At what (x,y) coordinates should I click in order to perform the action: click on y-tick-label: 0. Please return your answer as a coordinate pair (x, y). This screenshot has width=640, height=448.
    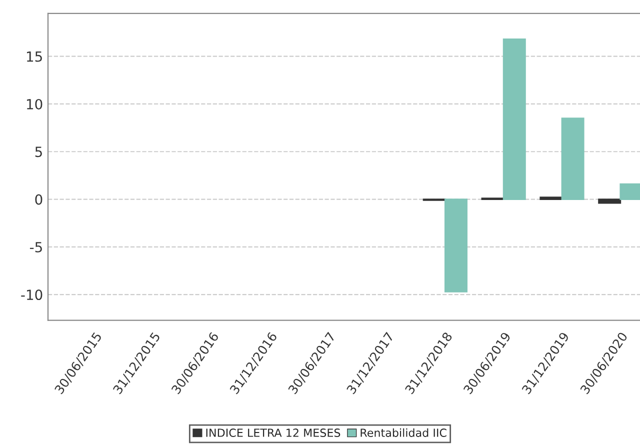
    Looking at the image, I should click on (38, 199).